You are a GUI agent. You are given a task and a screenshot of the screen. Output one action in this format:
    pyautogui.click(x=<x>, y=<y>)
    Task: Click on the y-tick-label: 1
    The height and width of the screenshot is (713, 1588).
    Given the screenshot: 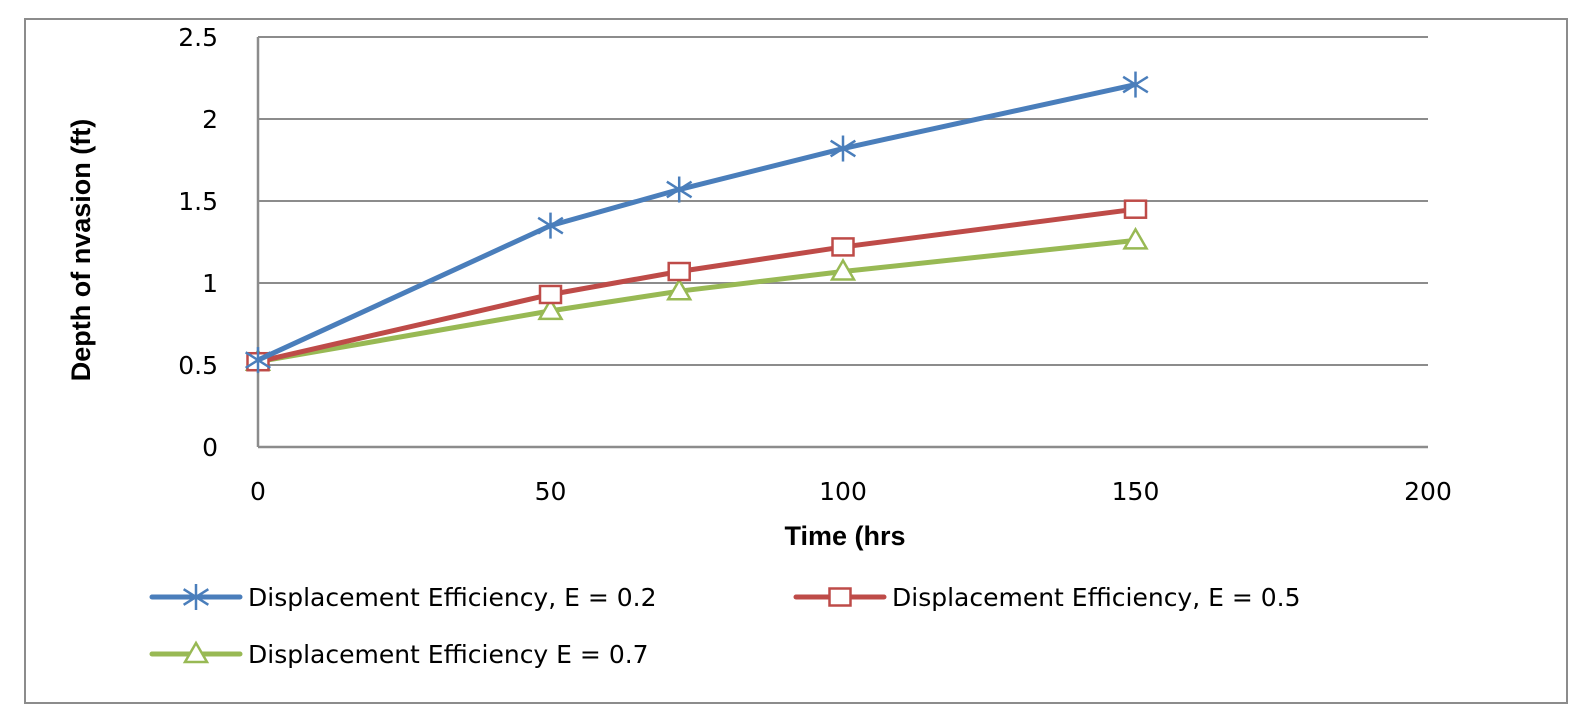 What is the action you would take?
    pyautogui.click(x=210, y=283)
    